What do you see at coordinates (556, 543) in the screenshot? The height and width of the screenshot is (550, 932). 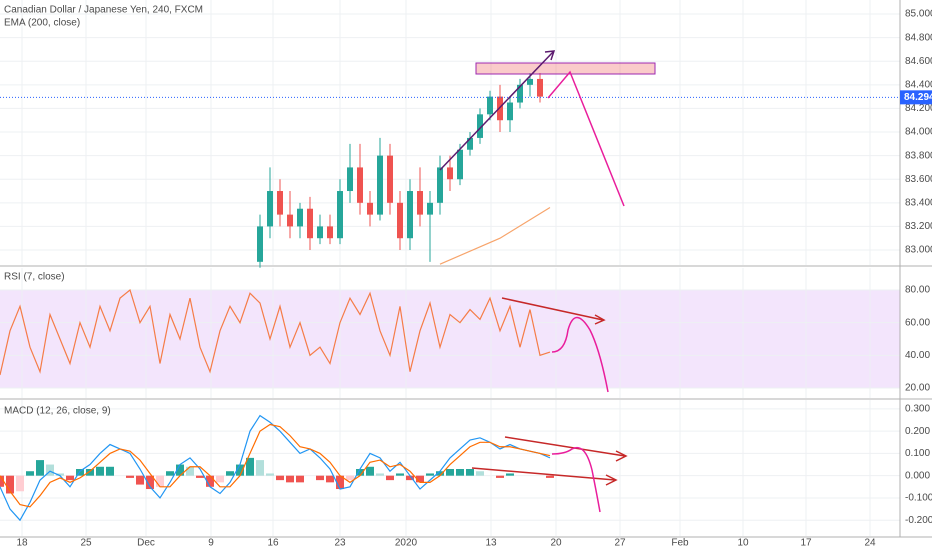 I see `x-tick-label: 20` at bounding box center [556, 543].